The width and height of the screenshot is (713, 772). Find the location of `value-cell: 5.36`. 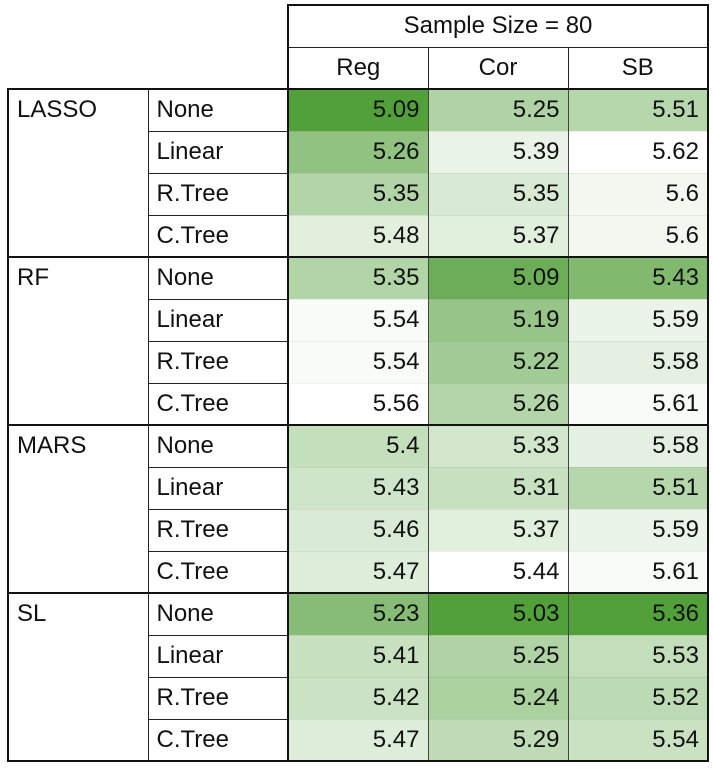

value-cell: 5.36 is located at coordinates (638, 614).